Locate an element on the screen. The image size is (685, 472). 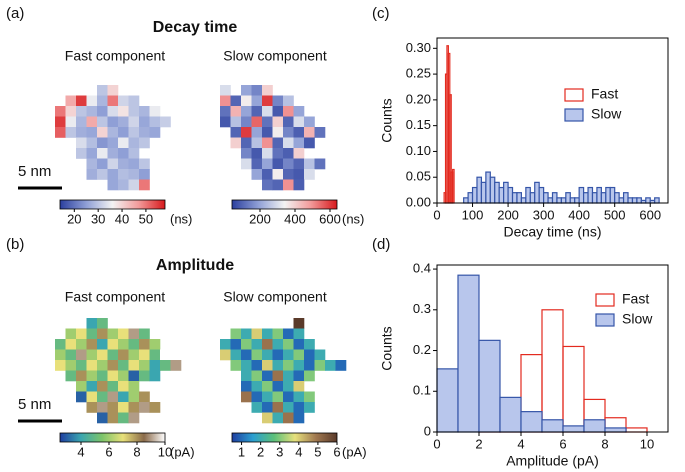
x-tick-label: 4 is located at coordinates (520, 443).